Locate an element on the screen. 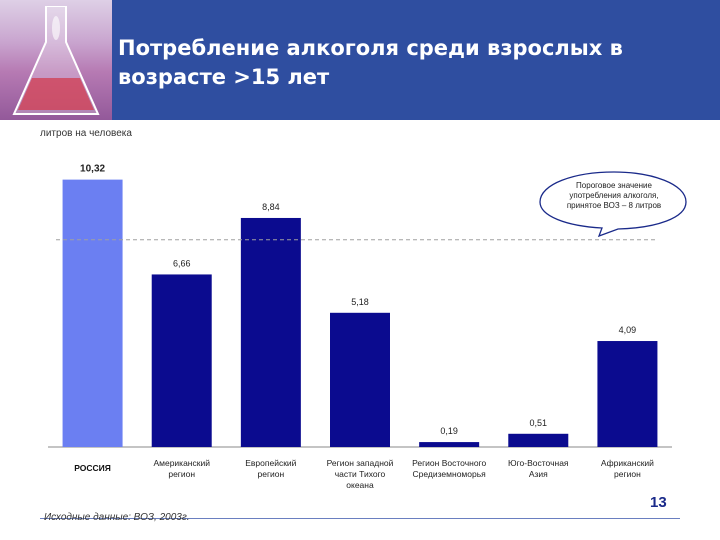 Image resolution: width=720 pixels, height=540 pixels. flask-photo is located at coordinates (56, 60).